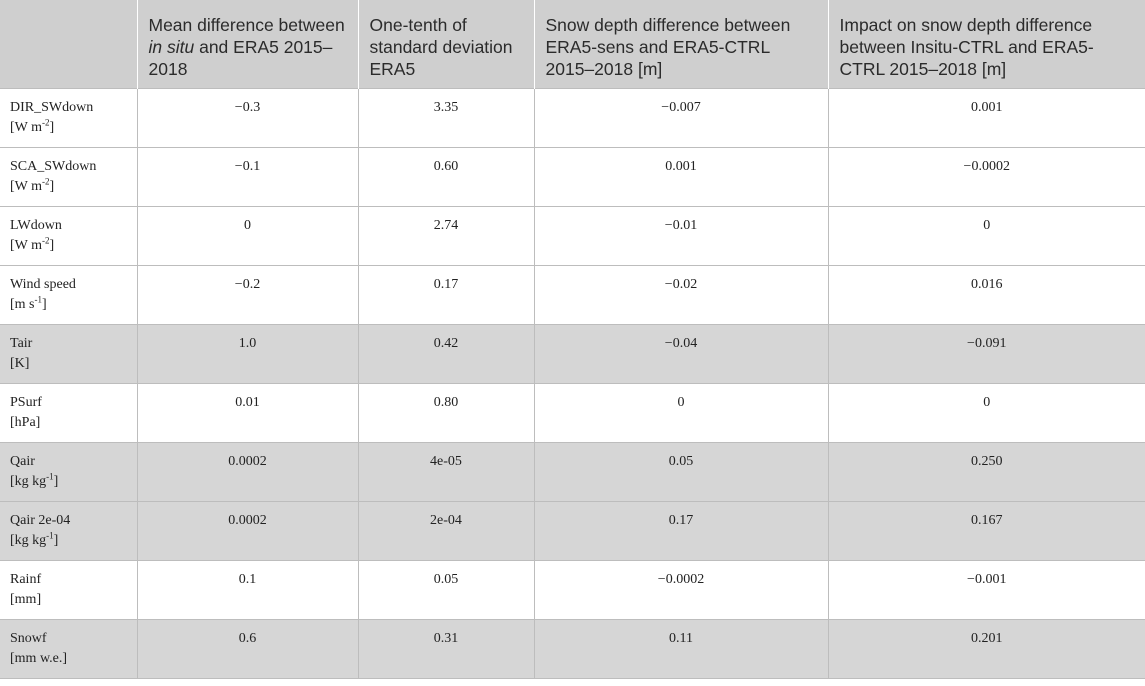  Describe the element at coordinates (40, 520) in the screenshot. I see `parameter-name: Qair 2e-04` at that location.